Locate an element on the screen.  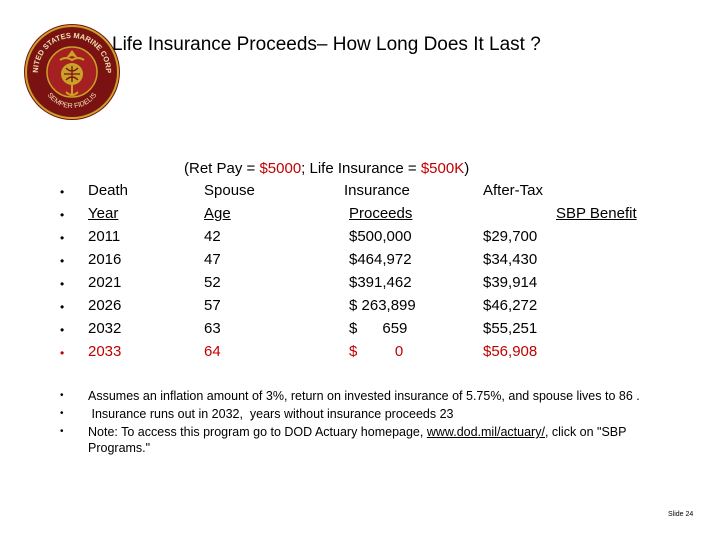
life-insurance-value: $500K is located at coordinates (442, 168).